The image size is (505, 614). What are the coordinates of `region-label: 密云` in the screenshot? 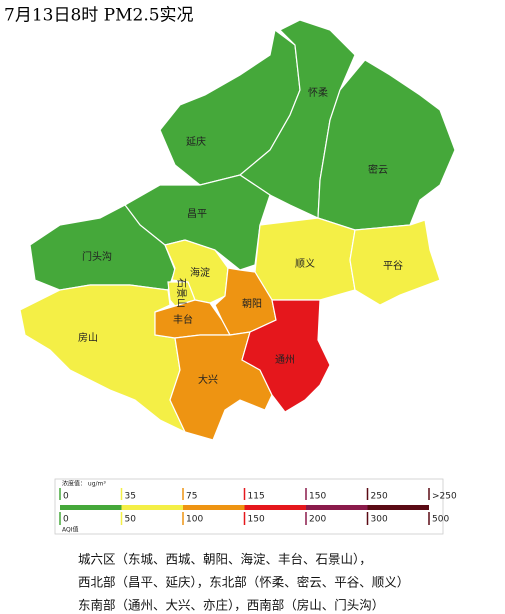 It's located at (378, 169).